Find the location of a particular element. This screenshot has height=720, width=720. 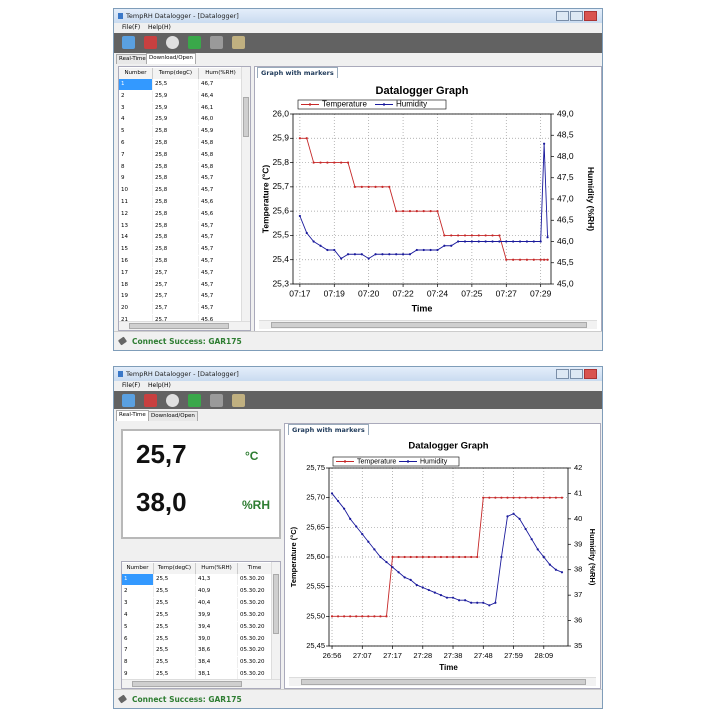

table-cell: 15 is located at coordinates (136, 250).